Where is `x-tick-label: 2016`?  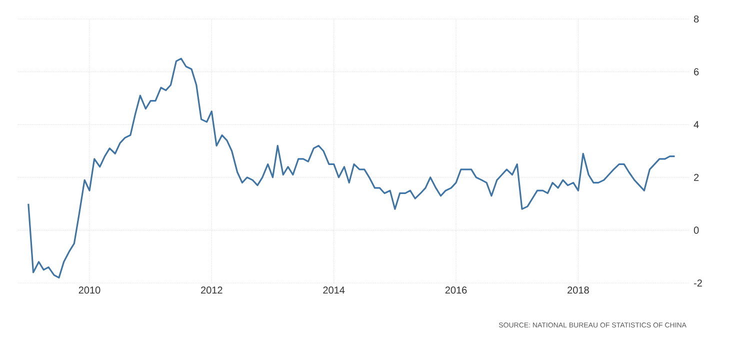
x-tick-label: 2016 is located at coordinates (456, 290).